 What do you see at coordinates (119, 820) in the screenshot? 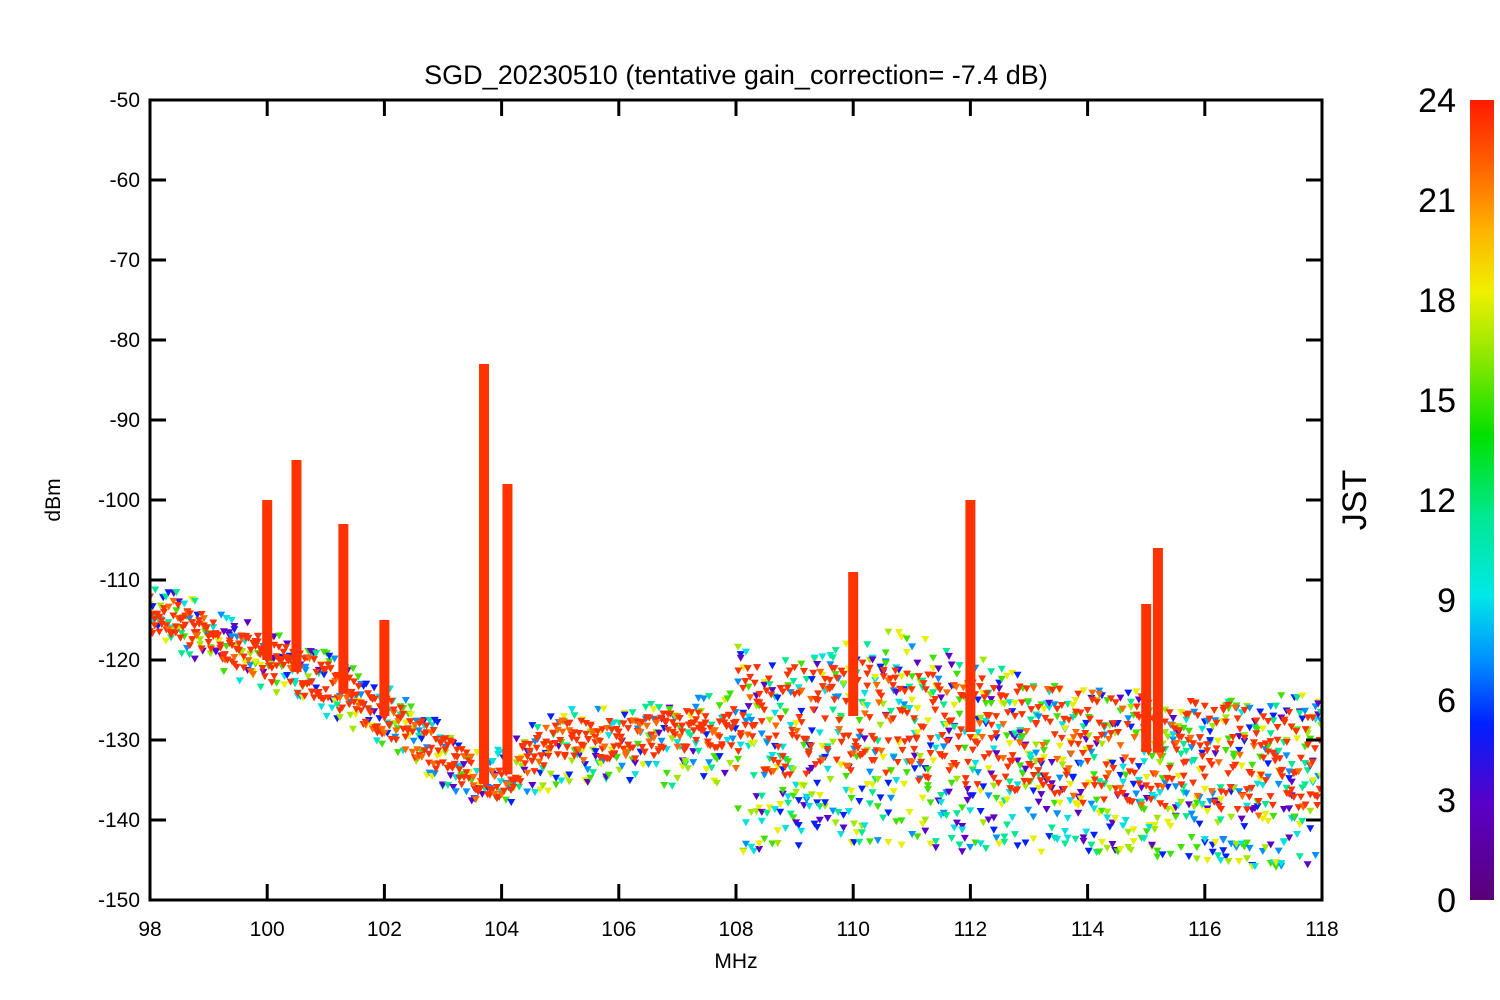
I see `y-tick-label: -140` at bounding box center [119, 820].